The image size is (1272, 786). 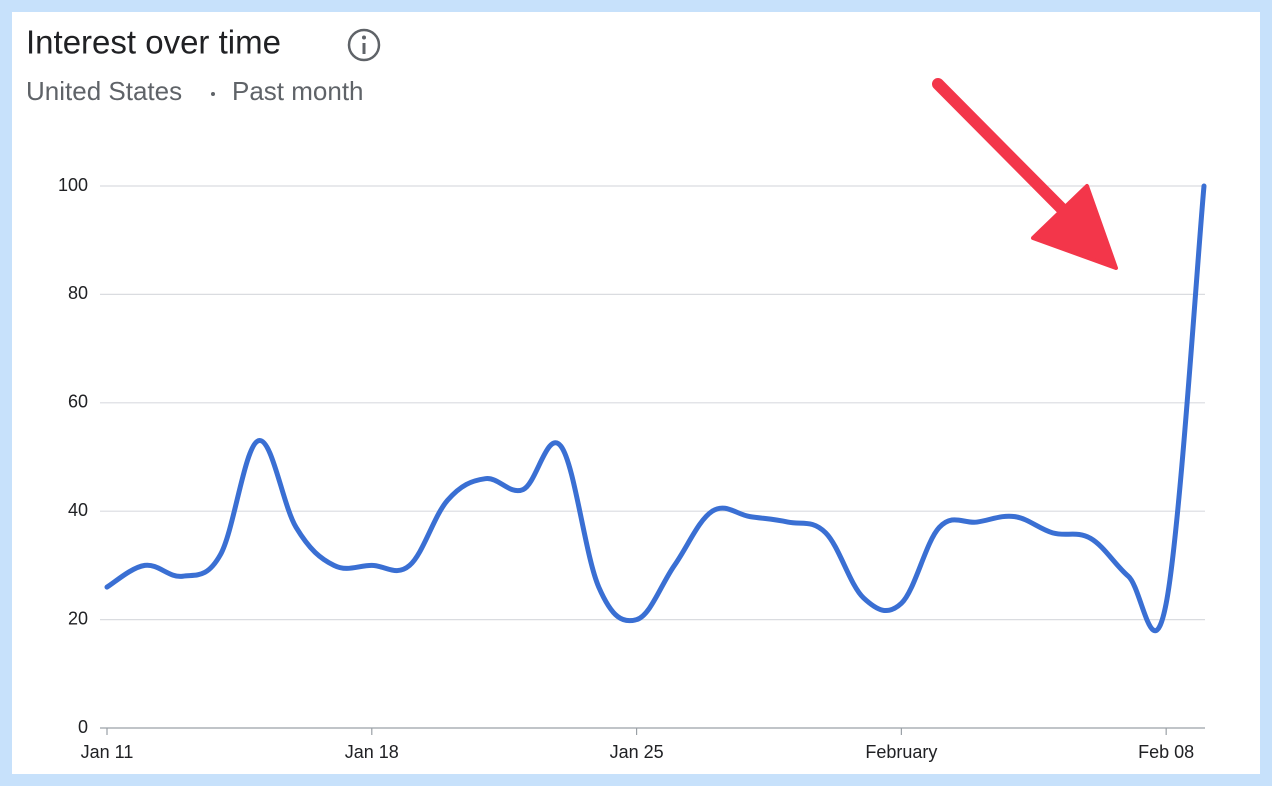 I want to click on y-tick-label: 40, so click(x=78, y=510).